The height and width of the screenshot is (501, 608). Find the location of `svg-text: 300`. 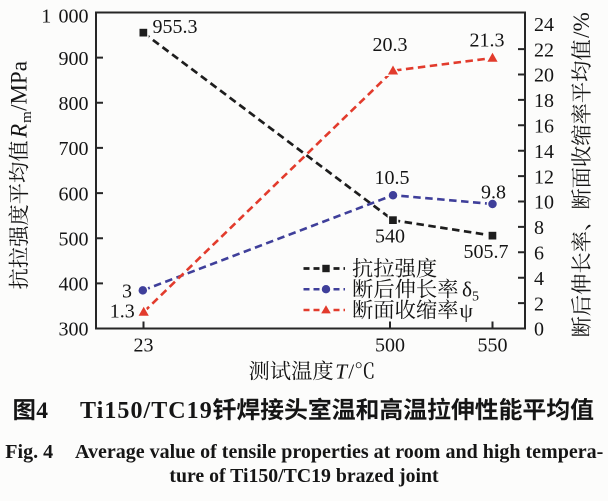

svg-text: 300 is located at coordinates (74, 330).